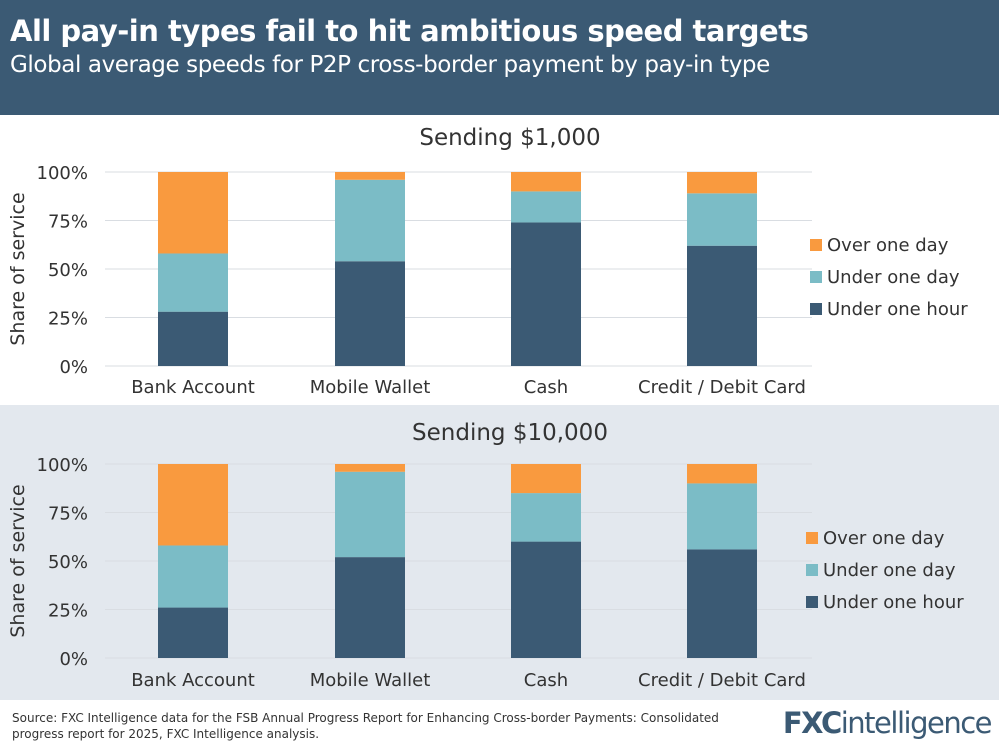 Image resolution: width=999 pixels, height=749 pixels. Describe the element at coordinates (887, 723) in the screenshot. I see `fxc-logo: FXCintelligence` at that location.